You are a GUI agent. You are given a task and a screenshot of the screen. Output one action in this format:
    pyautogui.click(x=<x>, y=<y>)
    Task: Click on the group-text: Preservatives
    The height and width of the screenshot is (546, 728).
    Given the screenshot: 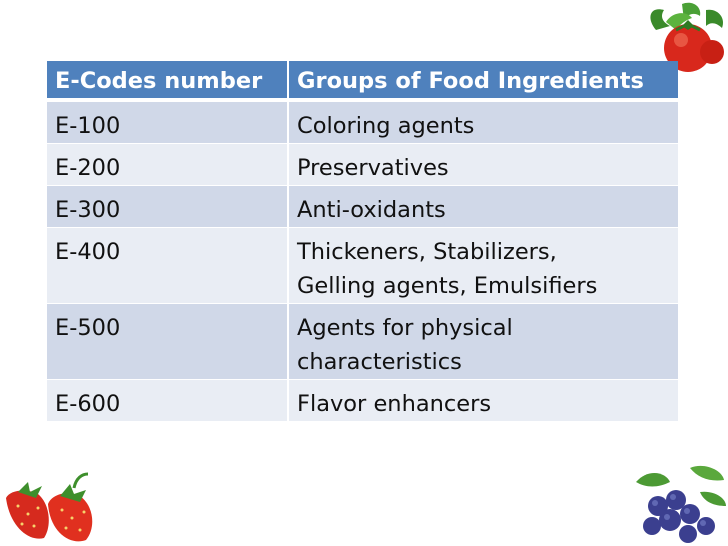 What is the action you would take?
    pyautogui.click(x=373, y=168)
    